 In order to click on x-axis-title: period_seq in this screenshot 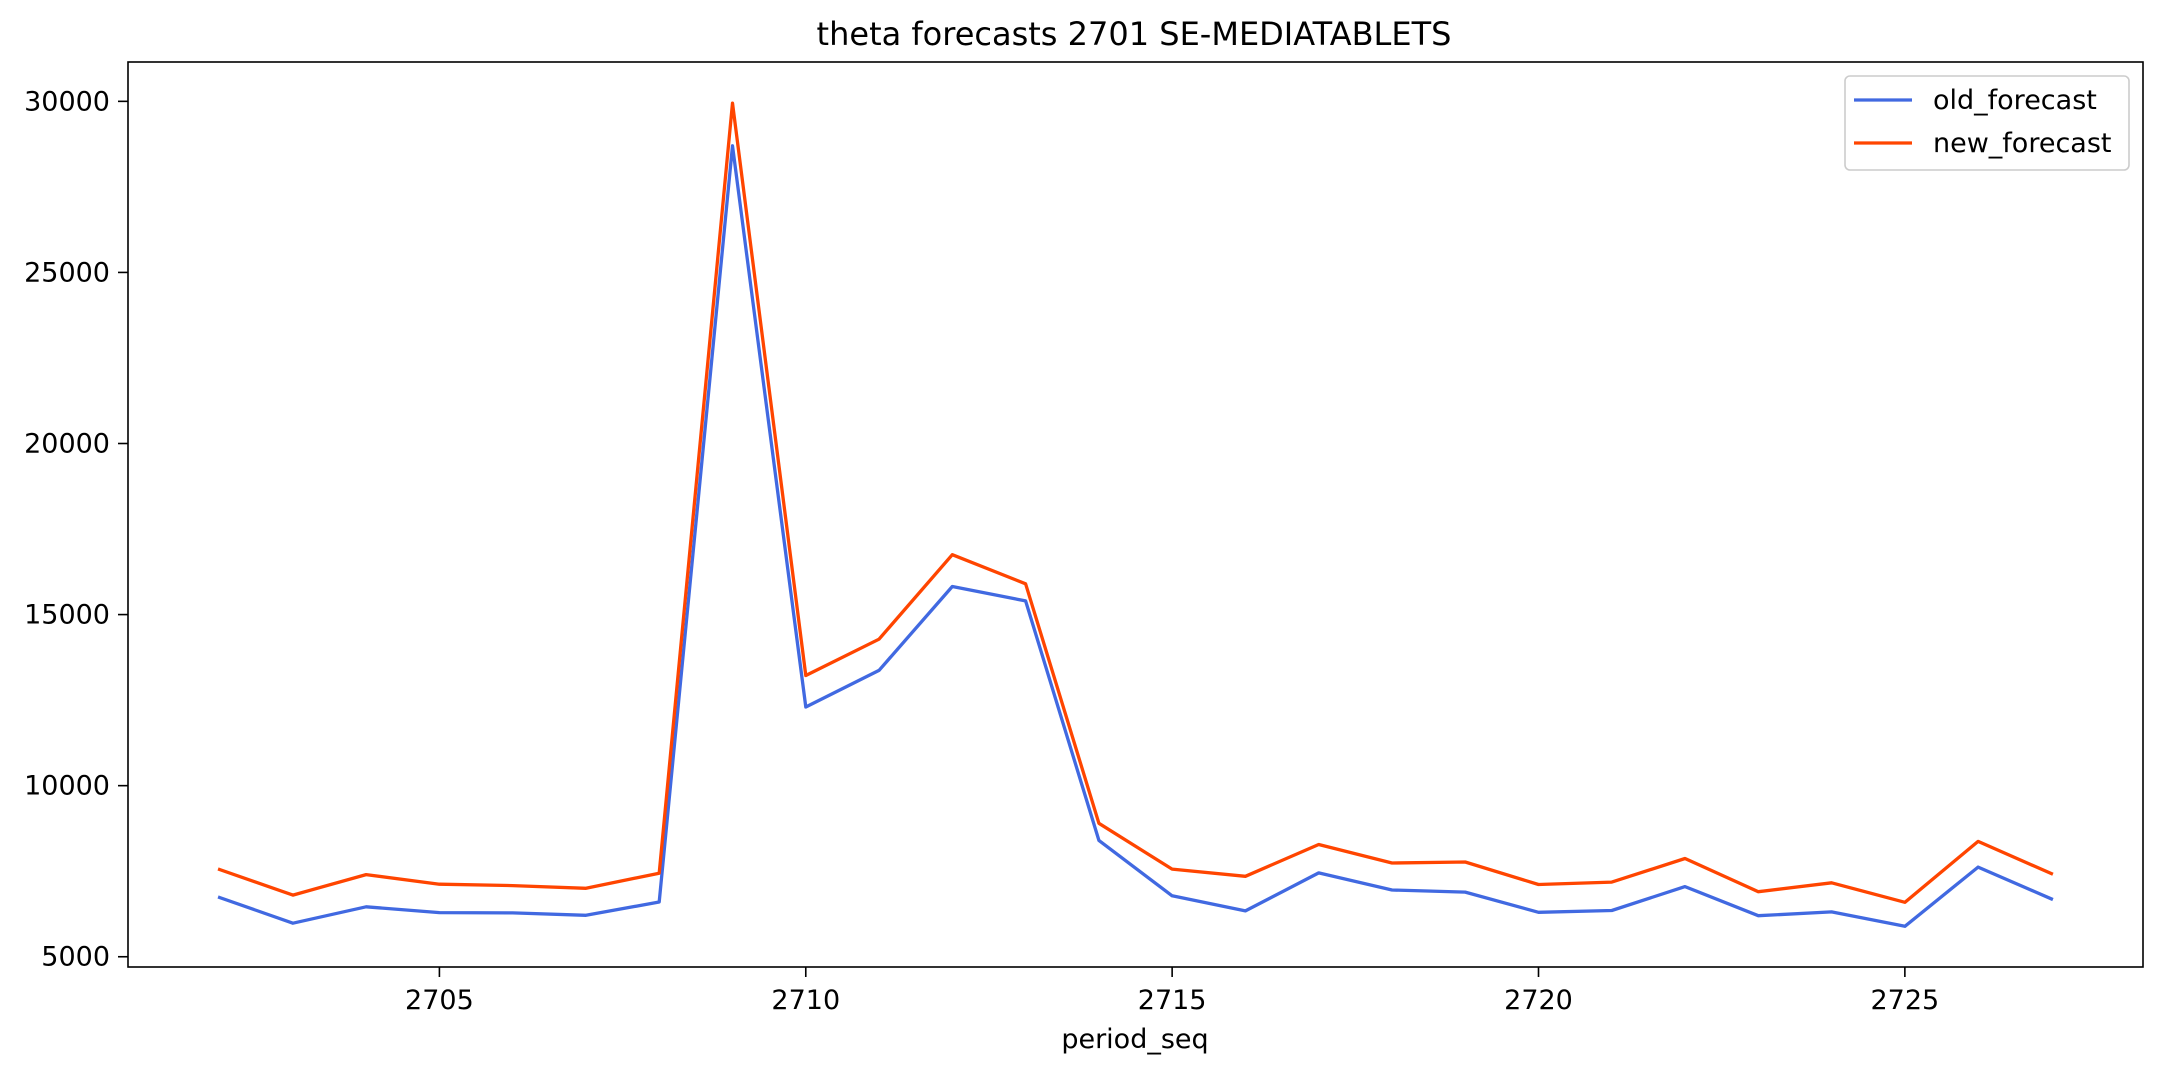, I will do `click(1134, 1039)`.